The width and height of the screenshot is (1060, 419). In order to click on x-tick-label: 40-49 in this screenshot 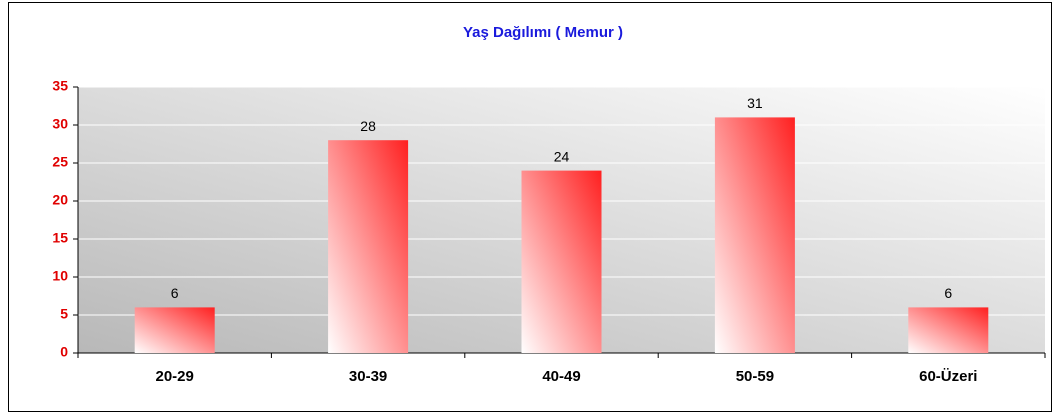, I will do `click(561, 376)`.